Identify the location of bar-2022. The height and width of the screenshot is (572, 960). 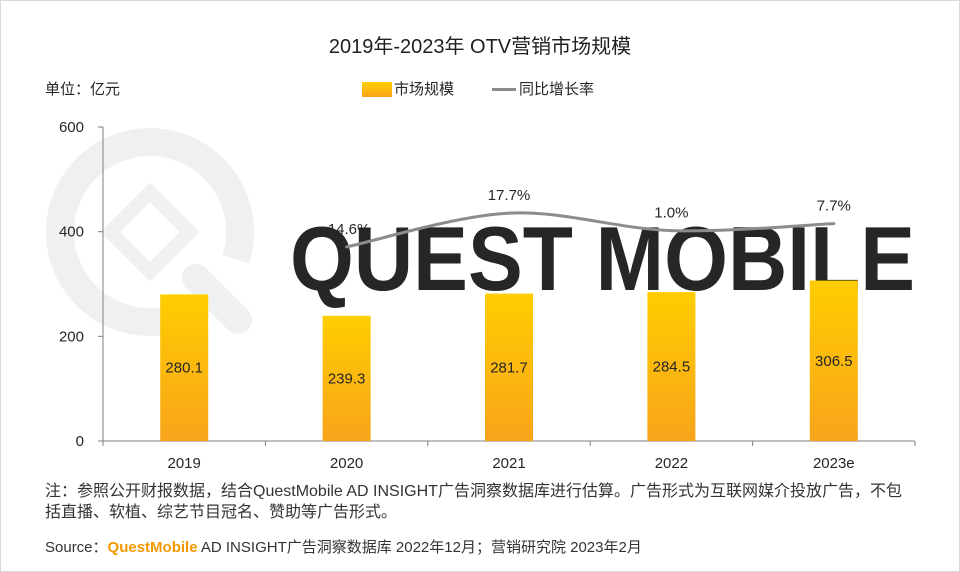
(671, 366).